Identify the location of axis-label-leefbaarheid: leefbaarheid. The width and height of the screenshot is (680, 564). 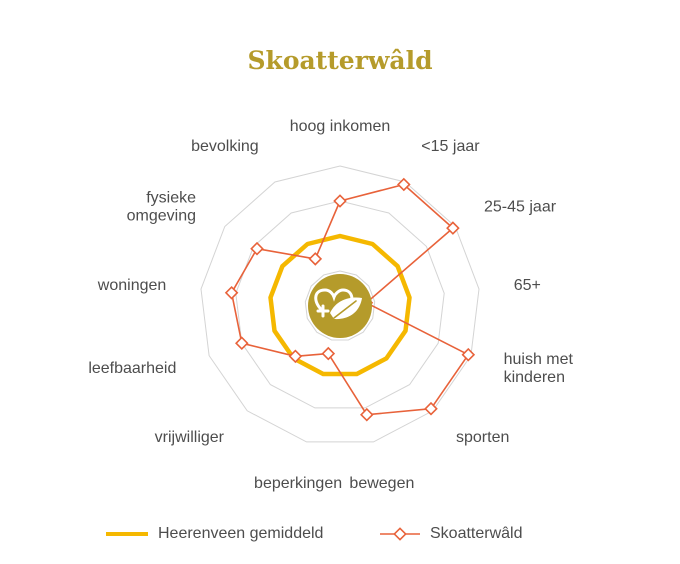
(132, 368).